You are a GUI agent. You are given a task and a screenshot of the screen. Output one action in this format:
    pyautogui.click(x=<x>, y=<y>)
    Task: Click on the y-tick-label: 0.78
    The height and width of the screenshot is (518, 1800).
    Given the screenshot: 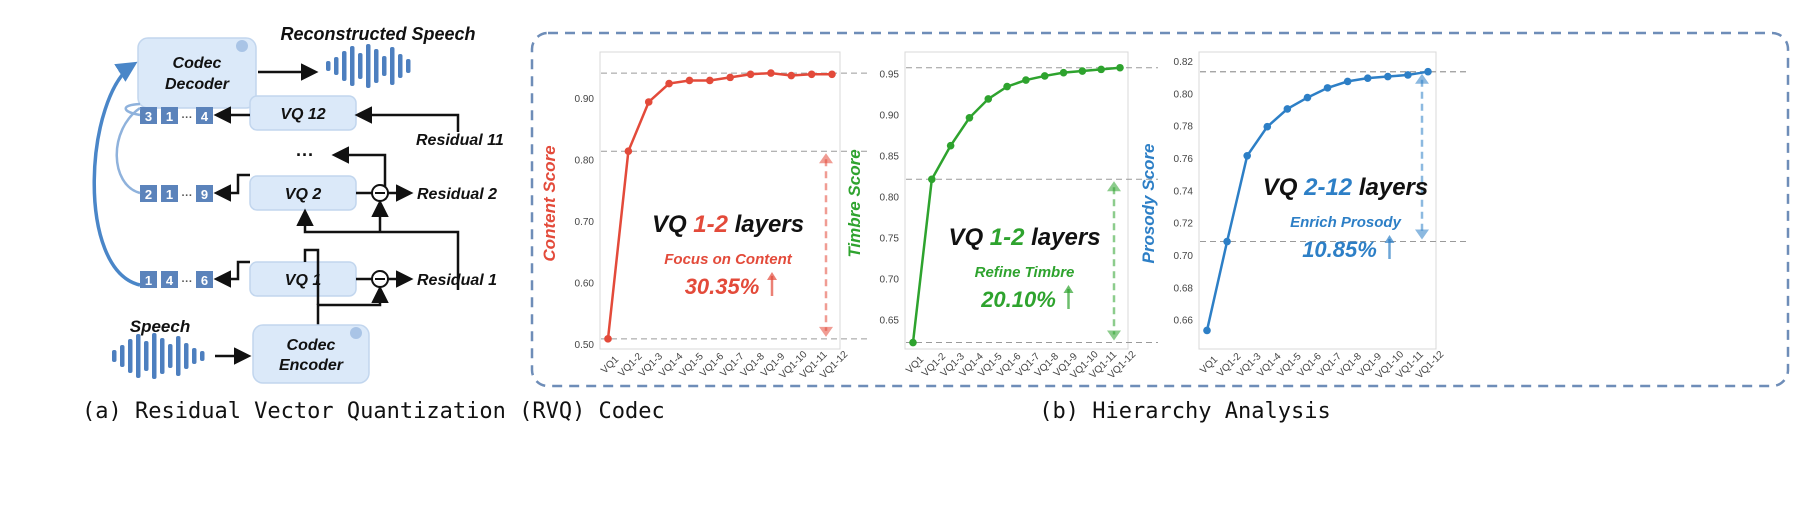 What is the action you would take?
    pyautogui.click(x=1184, y=127)
    